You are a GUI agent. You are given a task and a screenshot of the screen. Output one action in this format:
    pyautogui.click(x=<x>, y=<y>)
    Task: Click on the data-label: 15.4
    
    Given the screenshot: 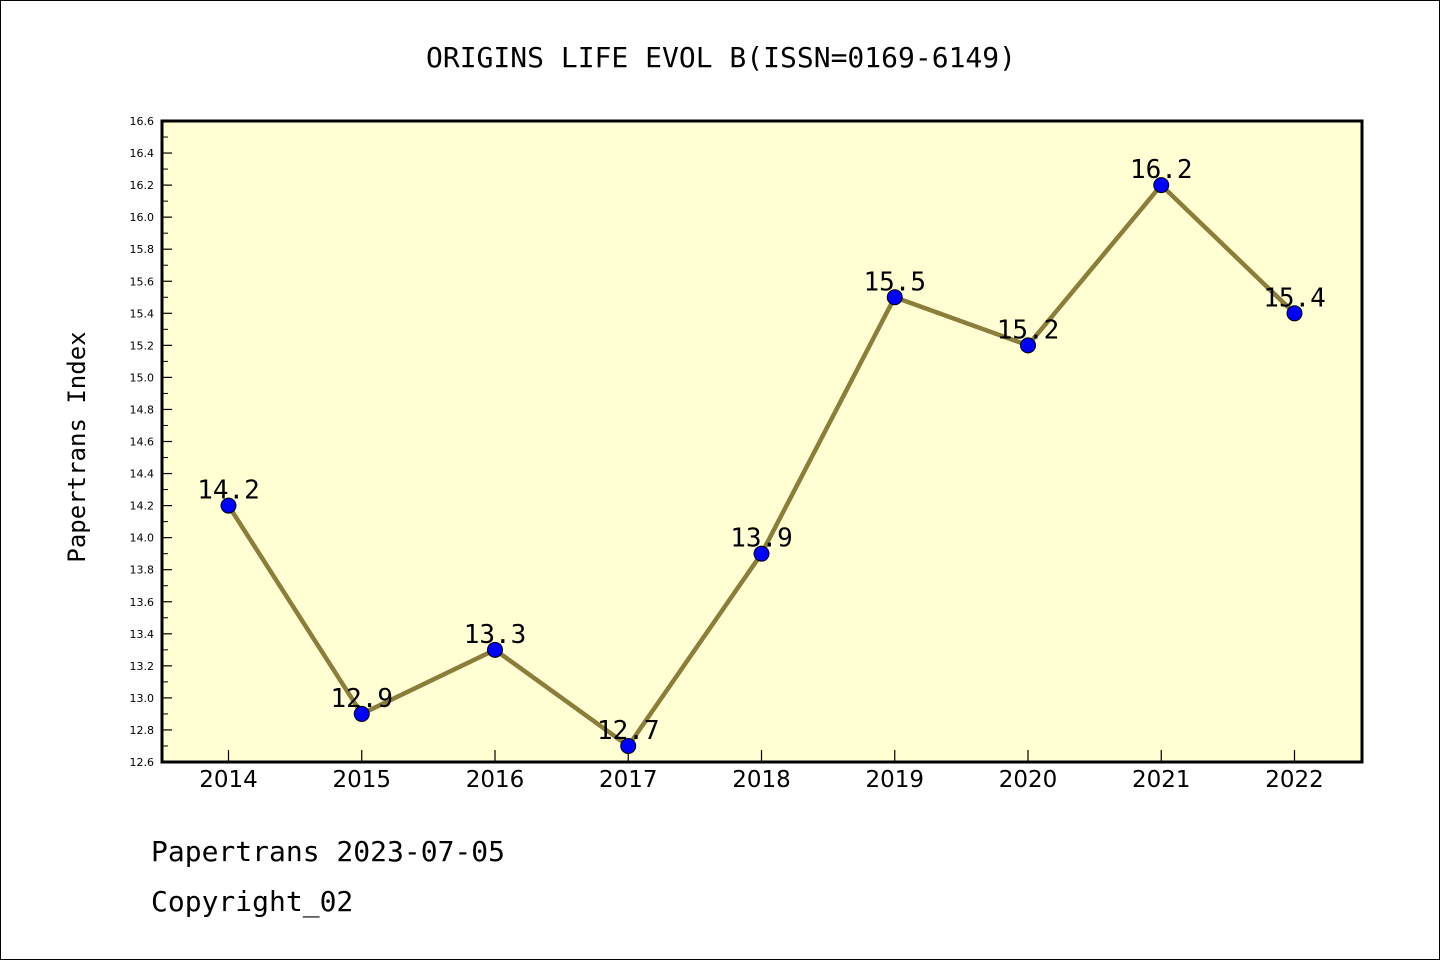 What is the action you would take?
    pyautogui.click(x=1294, y=298)
    